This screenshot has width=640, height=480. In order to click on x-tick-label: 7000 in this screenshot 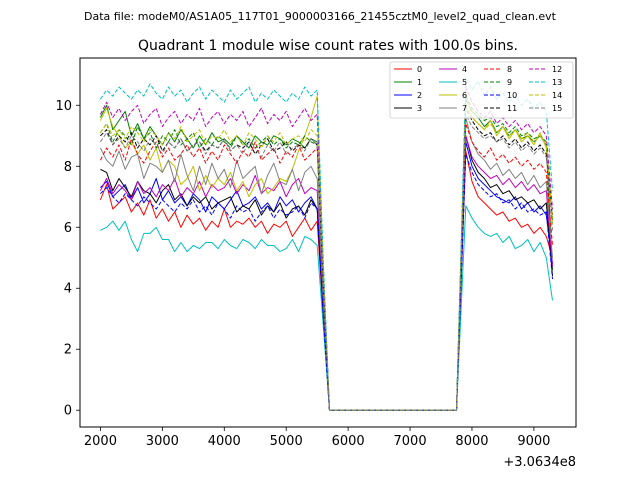, I will do `click(410, 441)`.